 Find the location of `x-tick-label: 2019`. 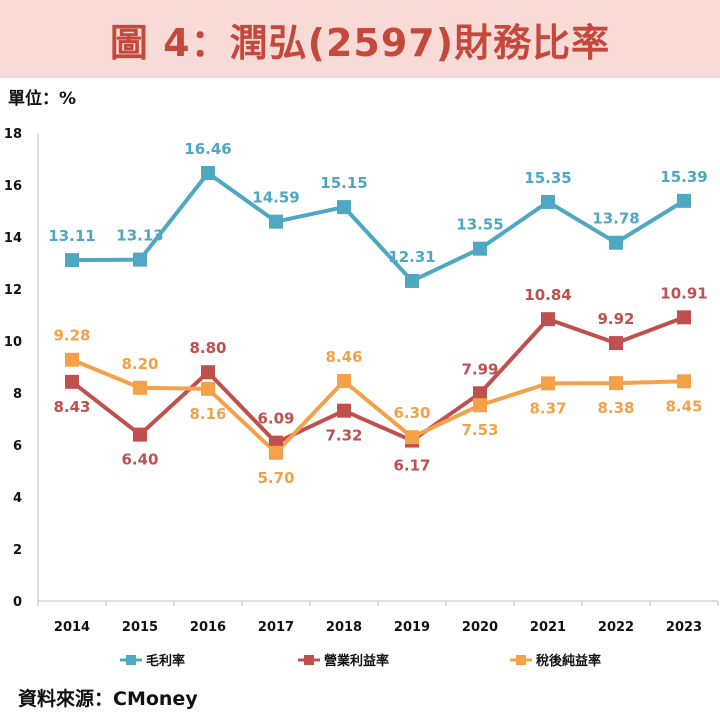

x-tick-label: 2019 is located at coordinates (412, 627).